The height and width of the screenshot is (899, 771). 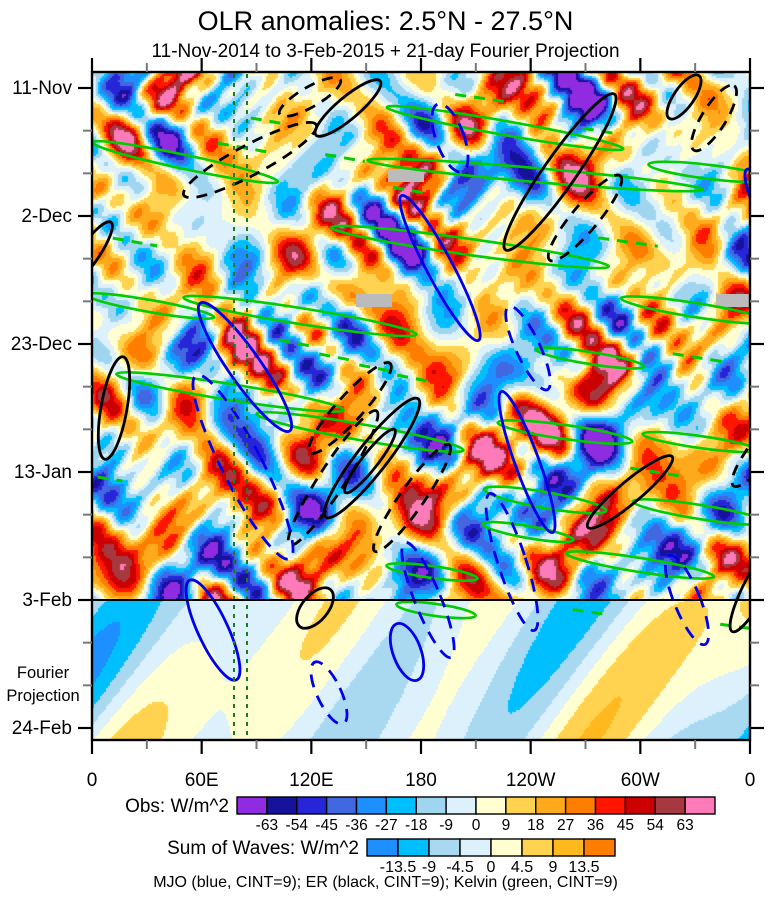 I want to click on colorbar-tick-label: -45, so click(x=326, y=825).